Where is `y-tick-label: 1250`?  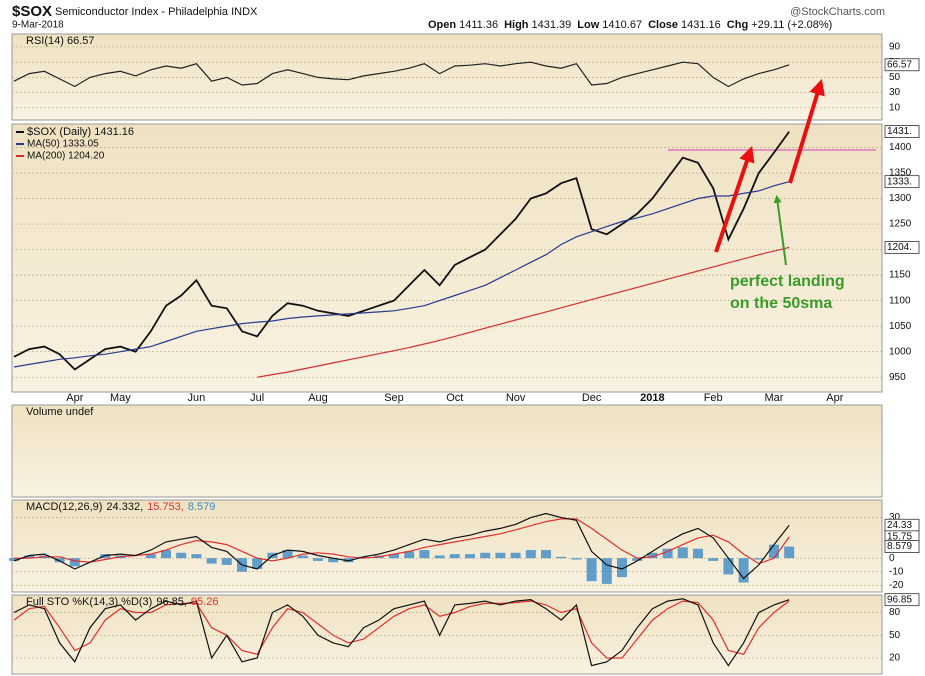
y-tick-label: 1250 is located at coordinates (900, 224).